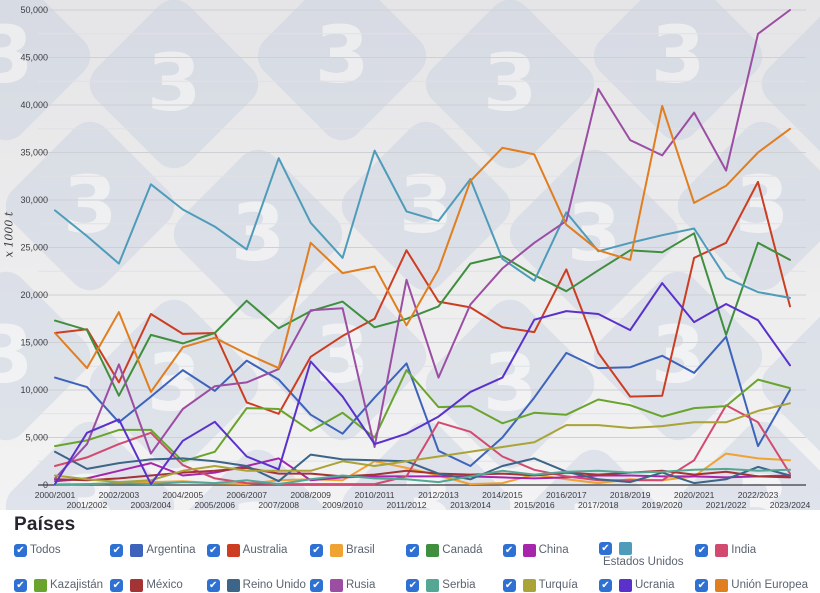 The width and height of the screenshot is (820, 593). I want to click on legend-item-india: ✔ India, so click(751, 550).